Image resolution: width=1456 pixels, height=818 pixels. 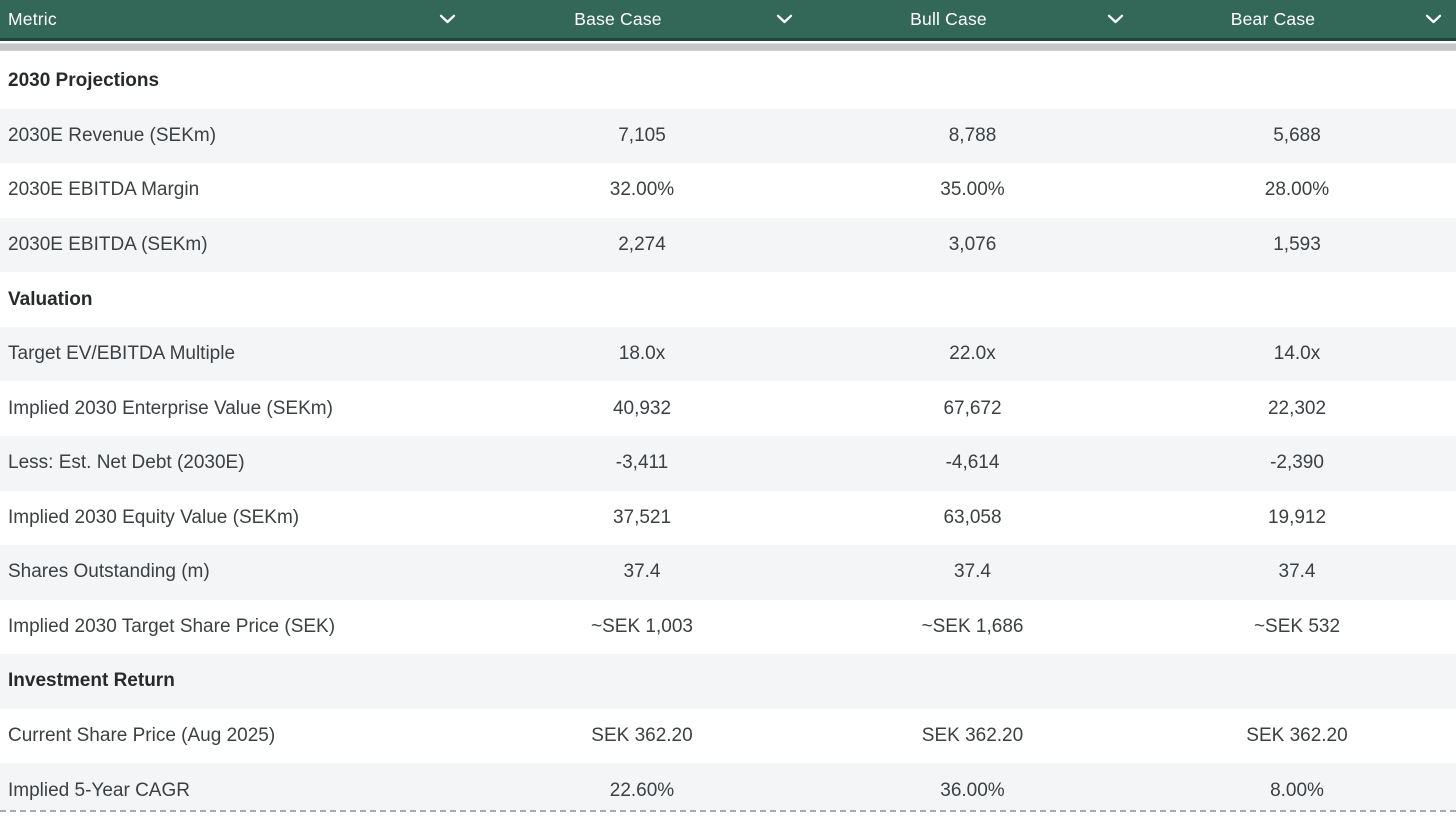 I want to click on table-row: Target EV/EBITDA Multiple 18.0x 22.0x 14.0x, so click(x=728, y=354).